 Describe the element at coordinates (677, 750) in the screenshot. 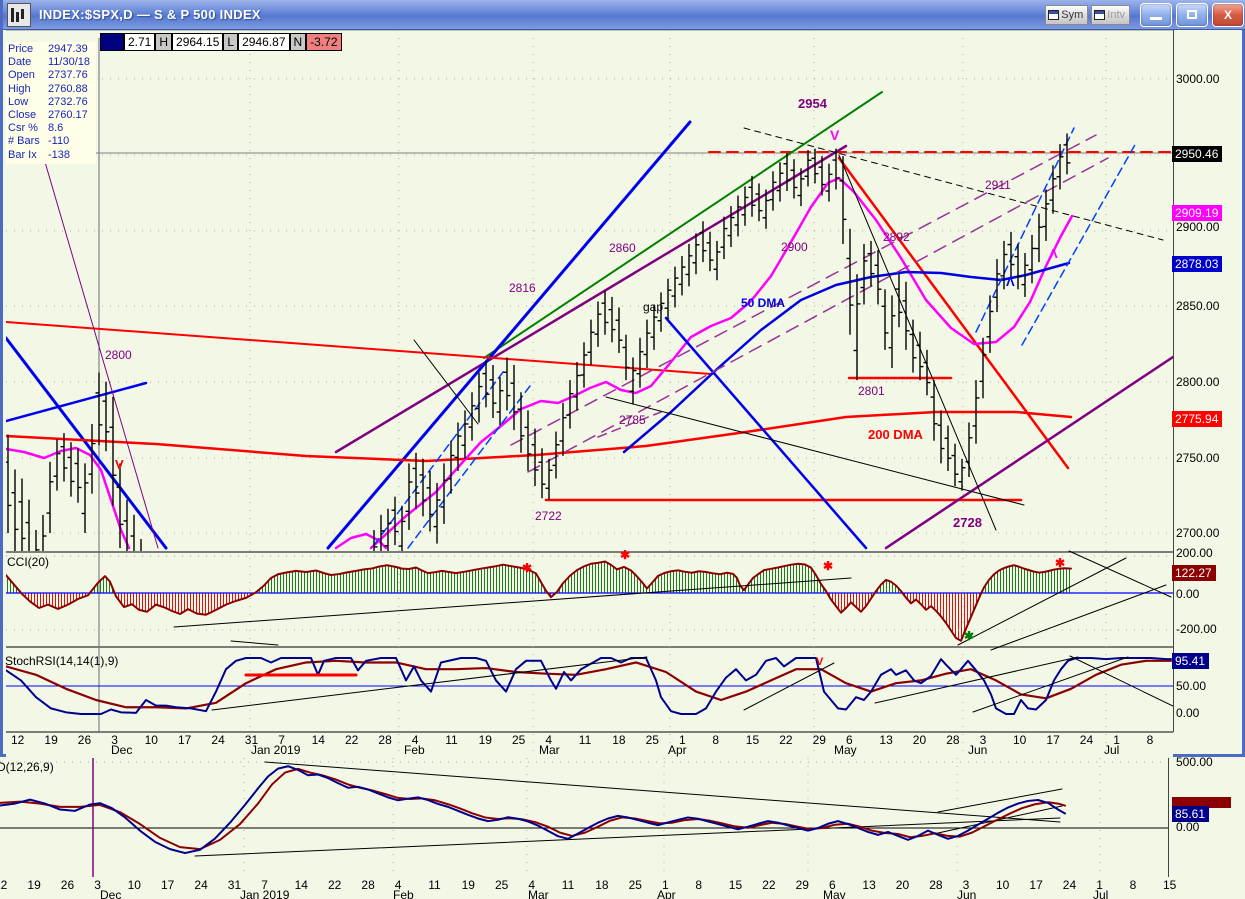

I see `month-label: Apr` at that location.